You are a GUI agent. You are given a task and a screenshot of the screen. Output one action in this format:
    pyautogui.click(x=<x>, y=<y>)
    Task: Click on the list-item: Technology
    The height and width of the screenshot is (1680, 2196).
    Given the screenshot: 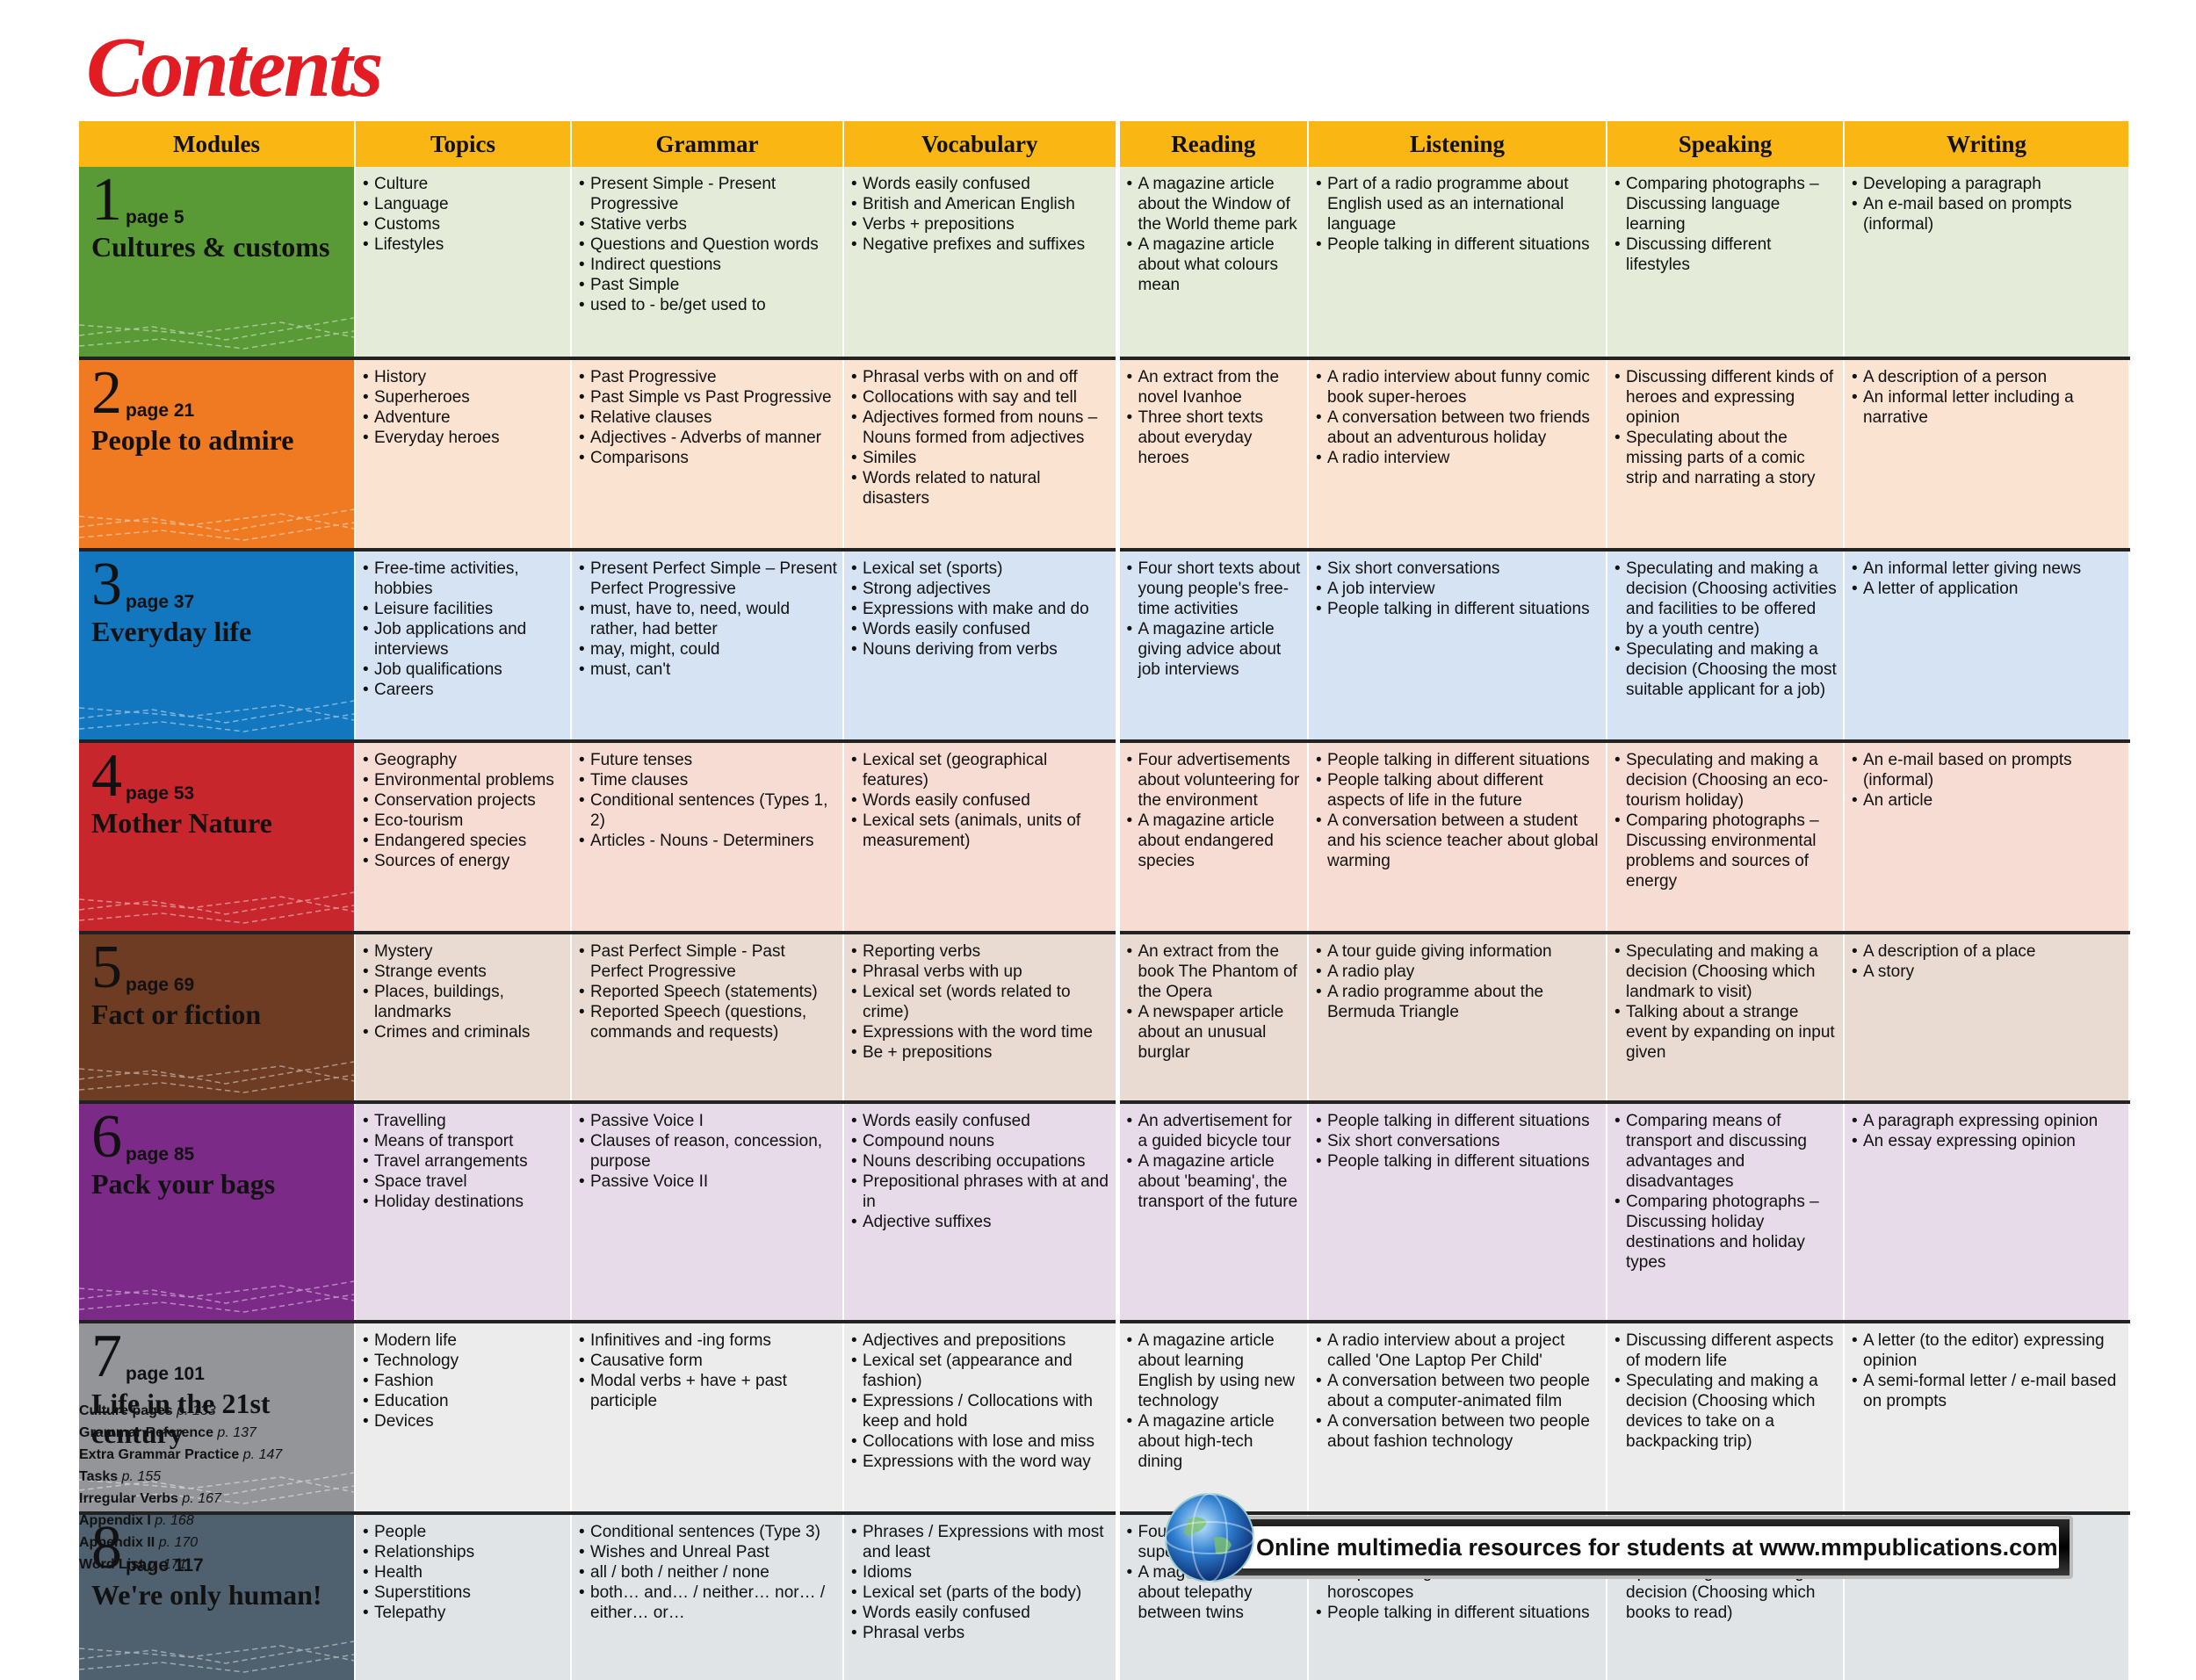 What is the action you would take?
    pyautogui.click(x=464, y=1361)
    